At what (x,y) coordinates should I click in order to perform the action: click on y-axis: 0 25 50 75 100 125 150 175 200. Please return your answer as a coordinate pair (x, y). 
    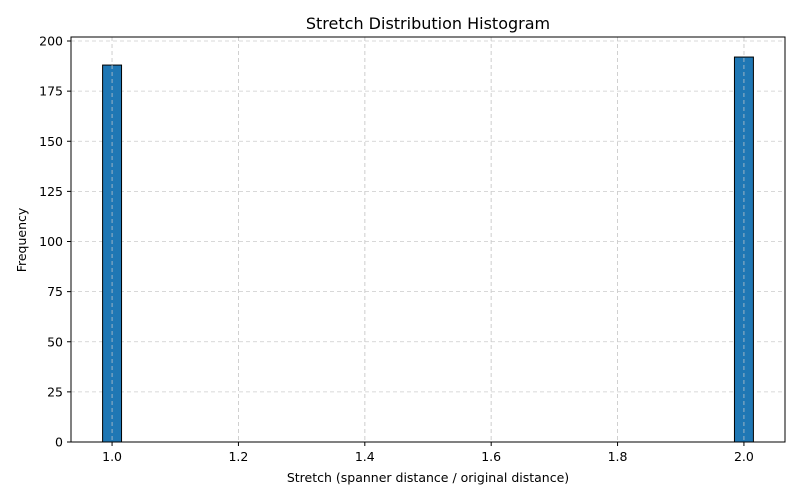
    Looking at the image, I should click on (55, 242).